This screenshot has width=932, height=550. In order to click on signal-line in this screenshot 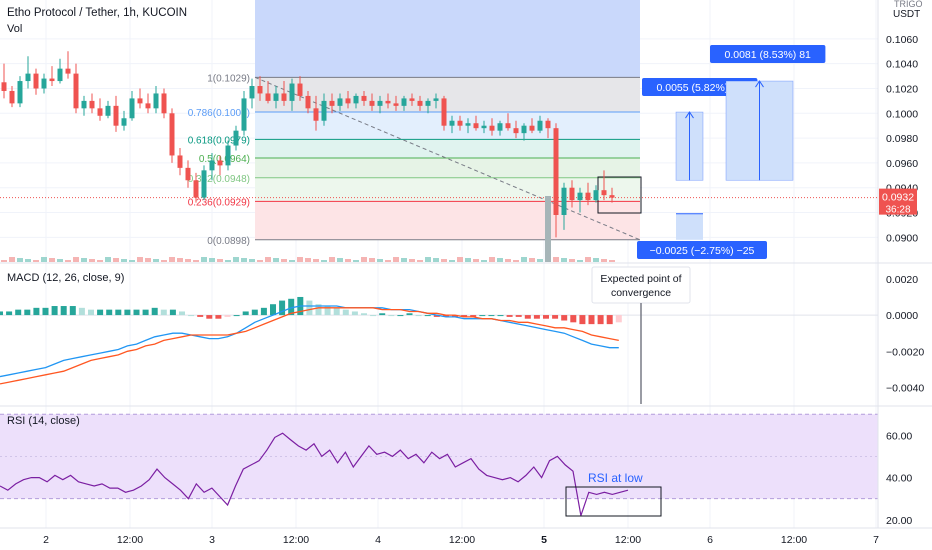, I will do `click(309, 346)`.